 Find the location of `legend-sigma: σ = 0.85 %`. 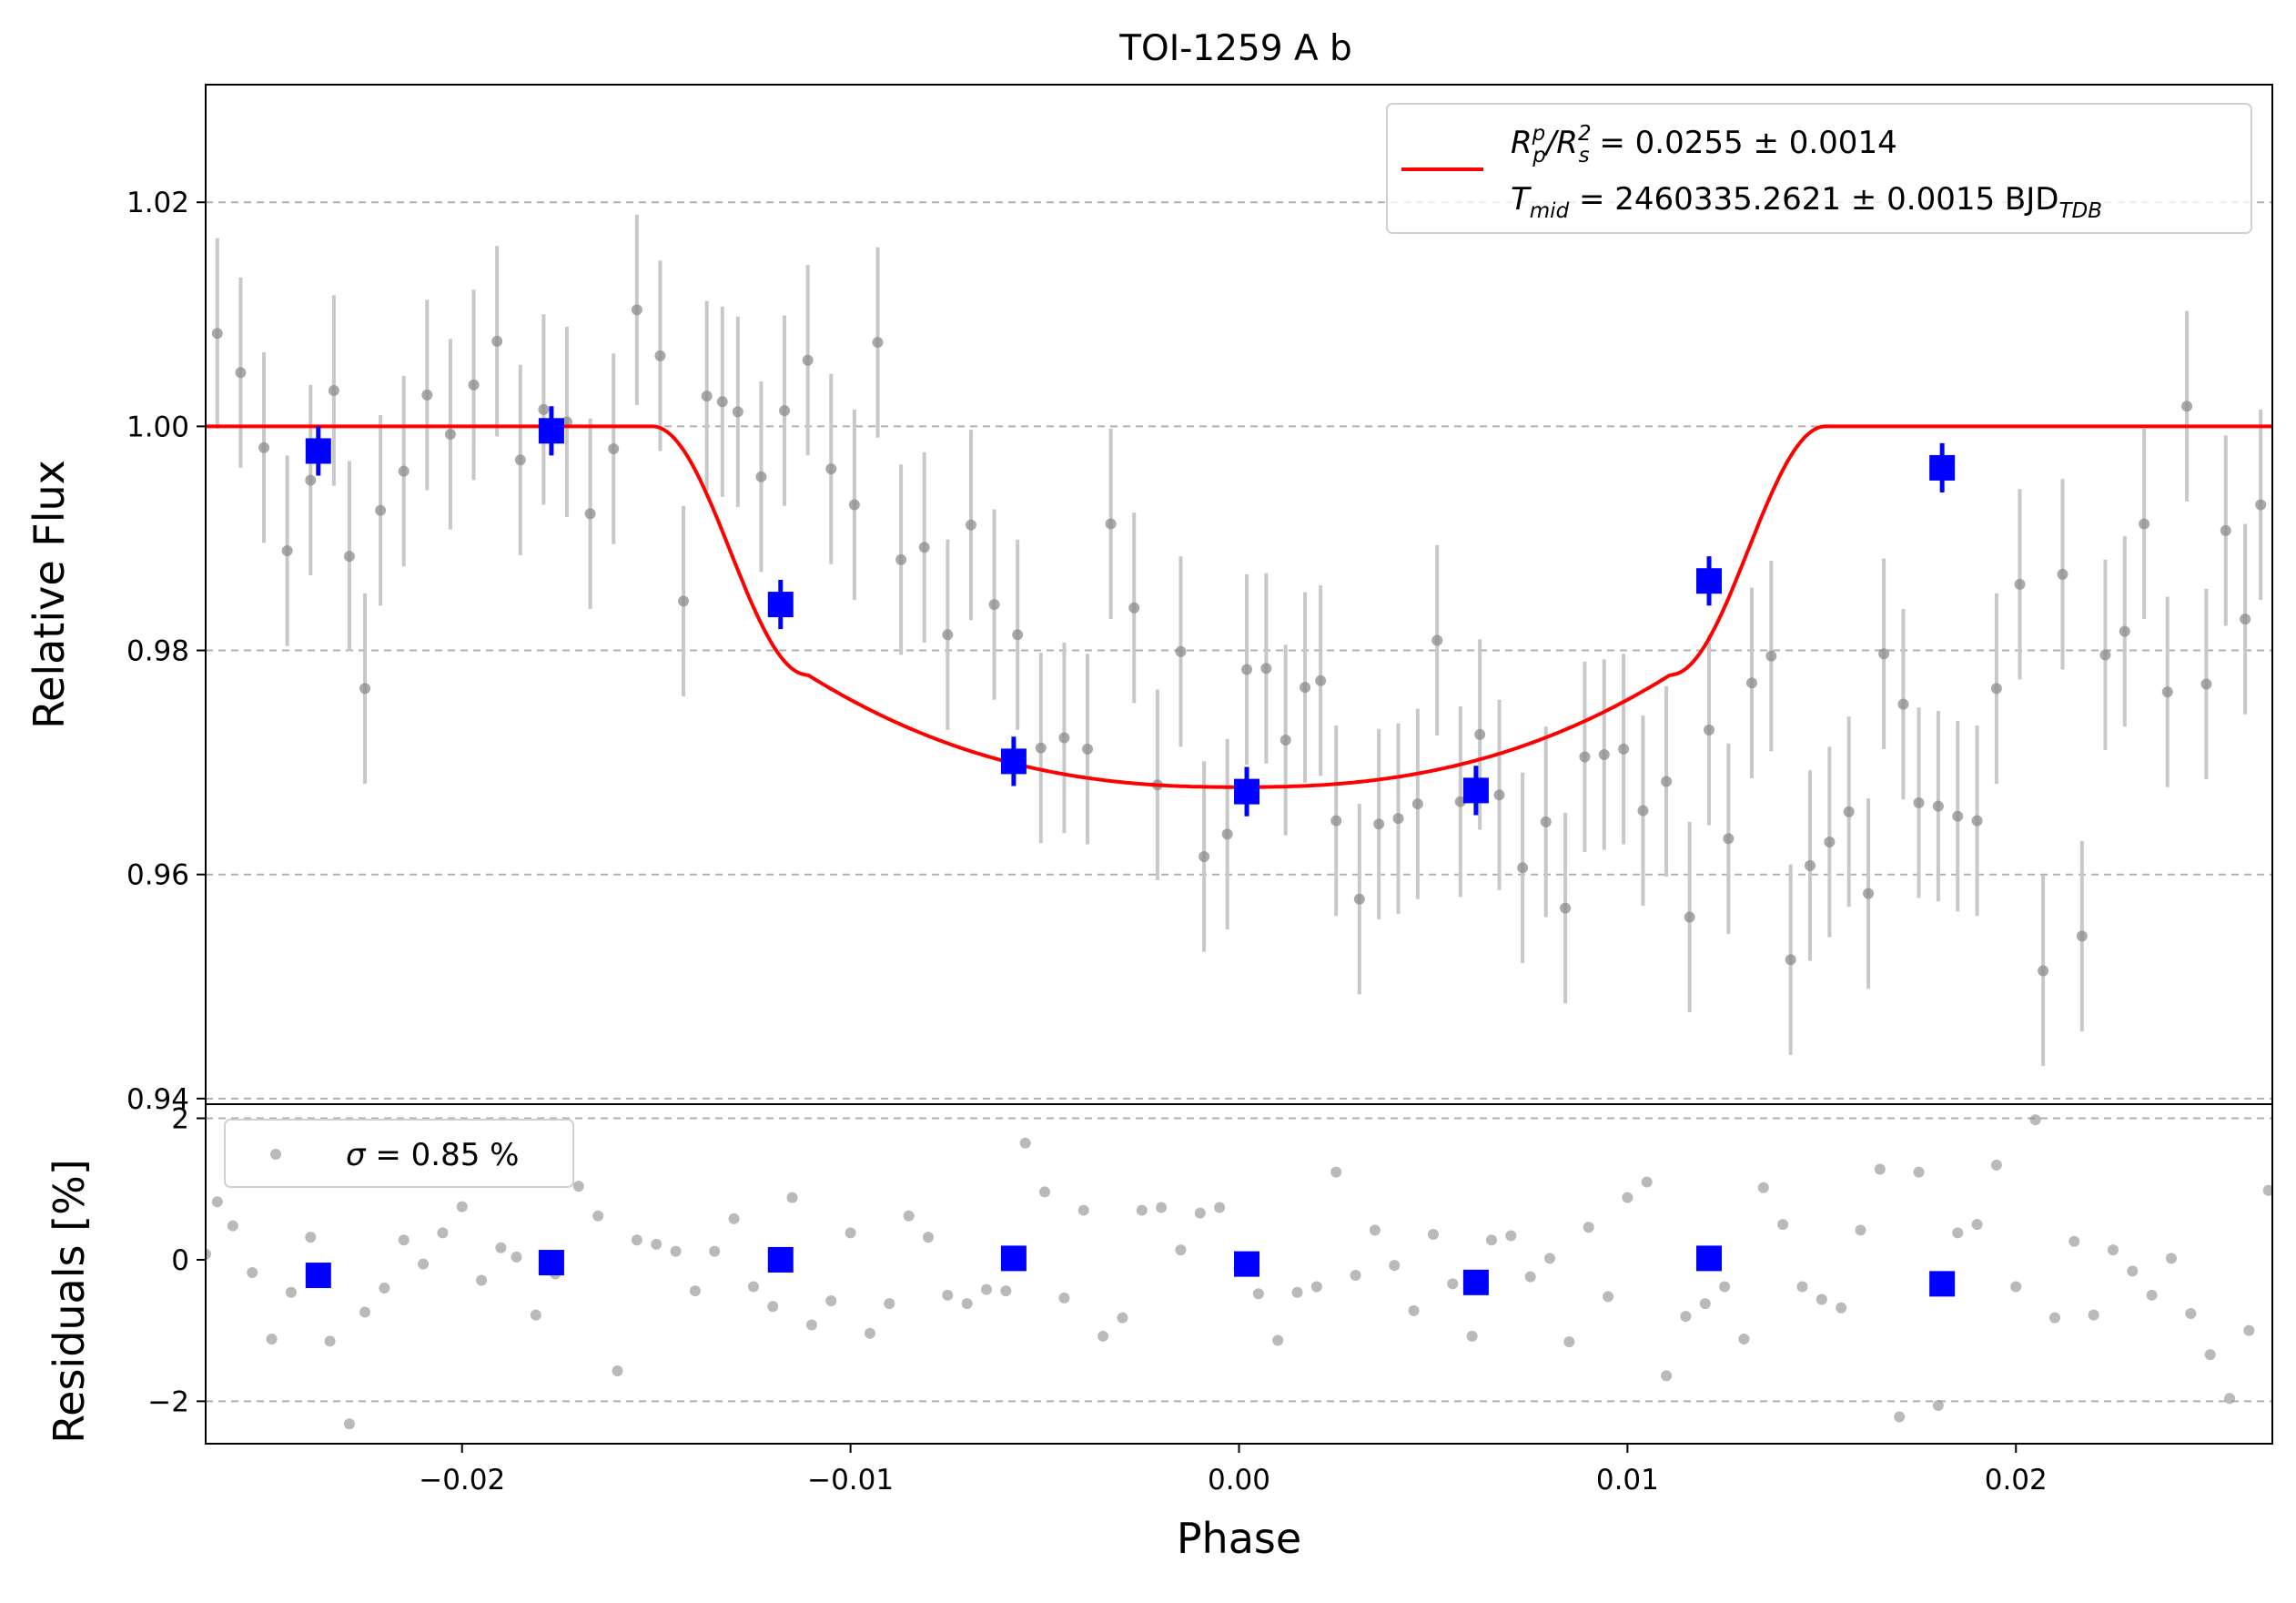

legend-sigma: σ = 0.85 % is located at coordinates (432, 1155).